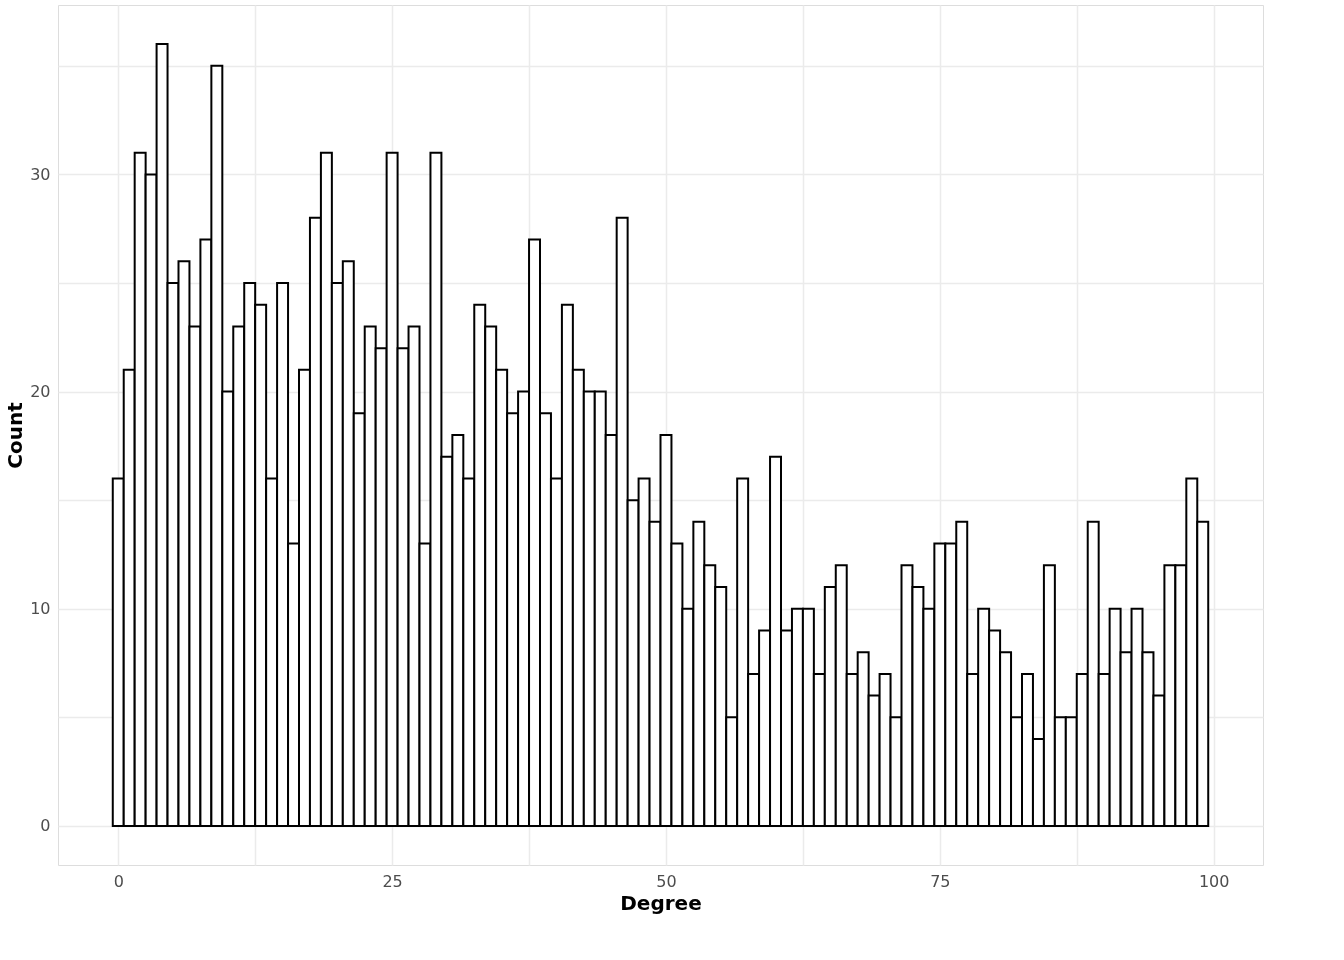 Image resolution: width=1344 pixels, height=960 pixels. I want to click on x-tick-label: 75, so click(940, 881).